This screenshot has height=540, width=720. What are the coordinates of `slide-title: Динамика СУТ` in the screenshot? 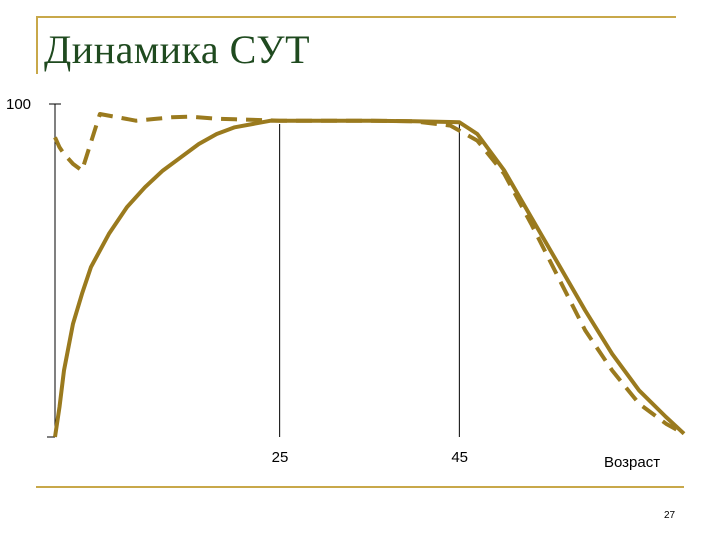 It's located at (177, 49).